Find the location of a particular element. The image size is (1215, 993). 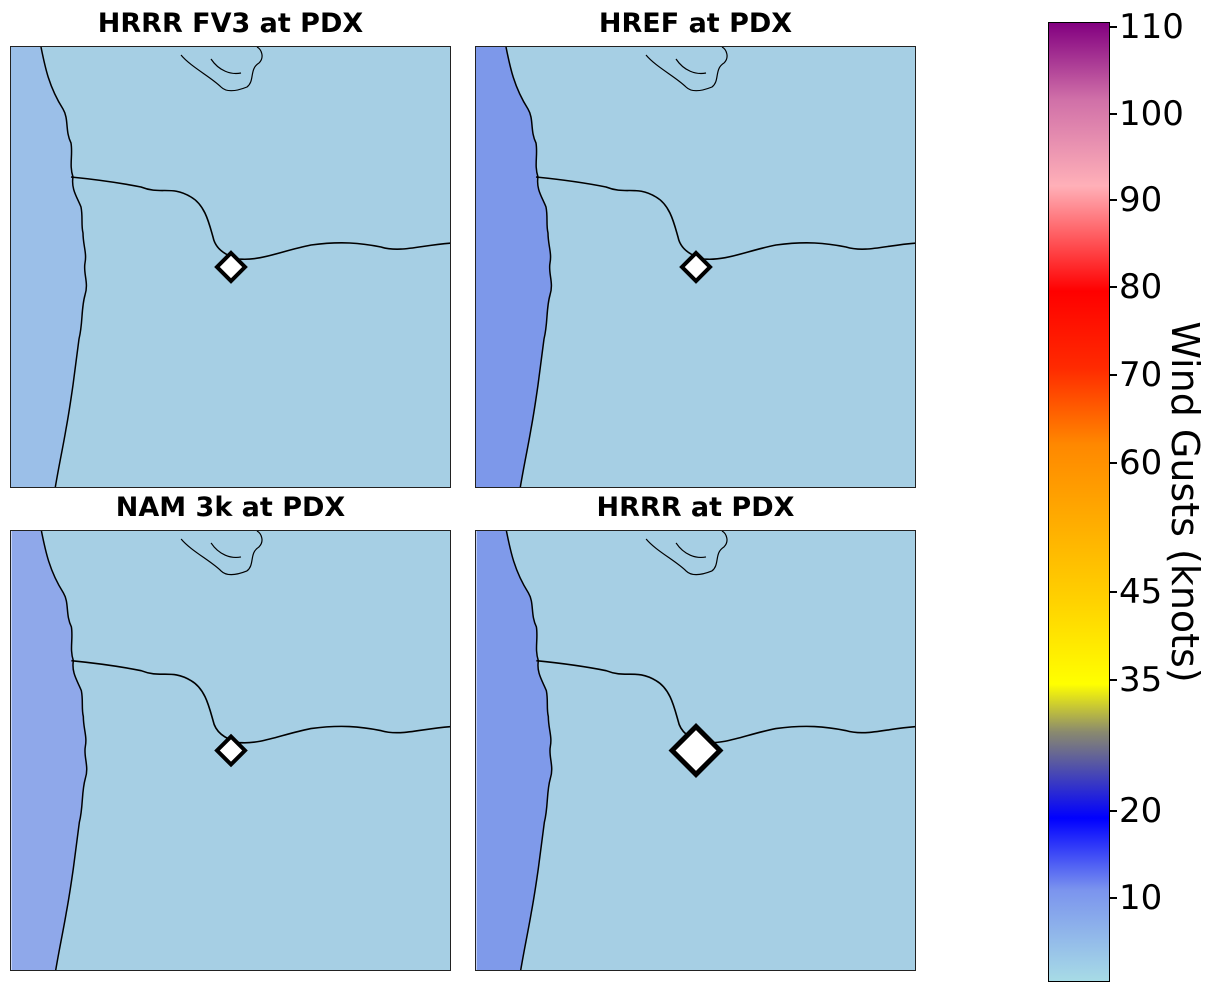

colorbar is located at coordinates (1079, 502).